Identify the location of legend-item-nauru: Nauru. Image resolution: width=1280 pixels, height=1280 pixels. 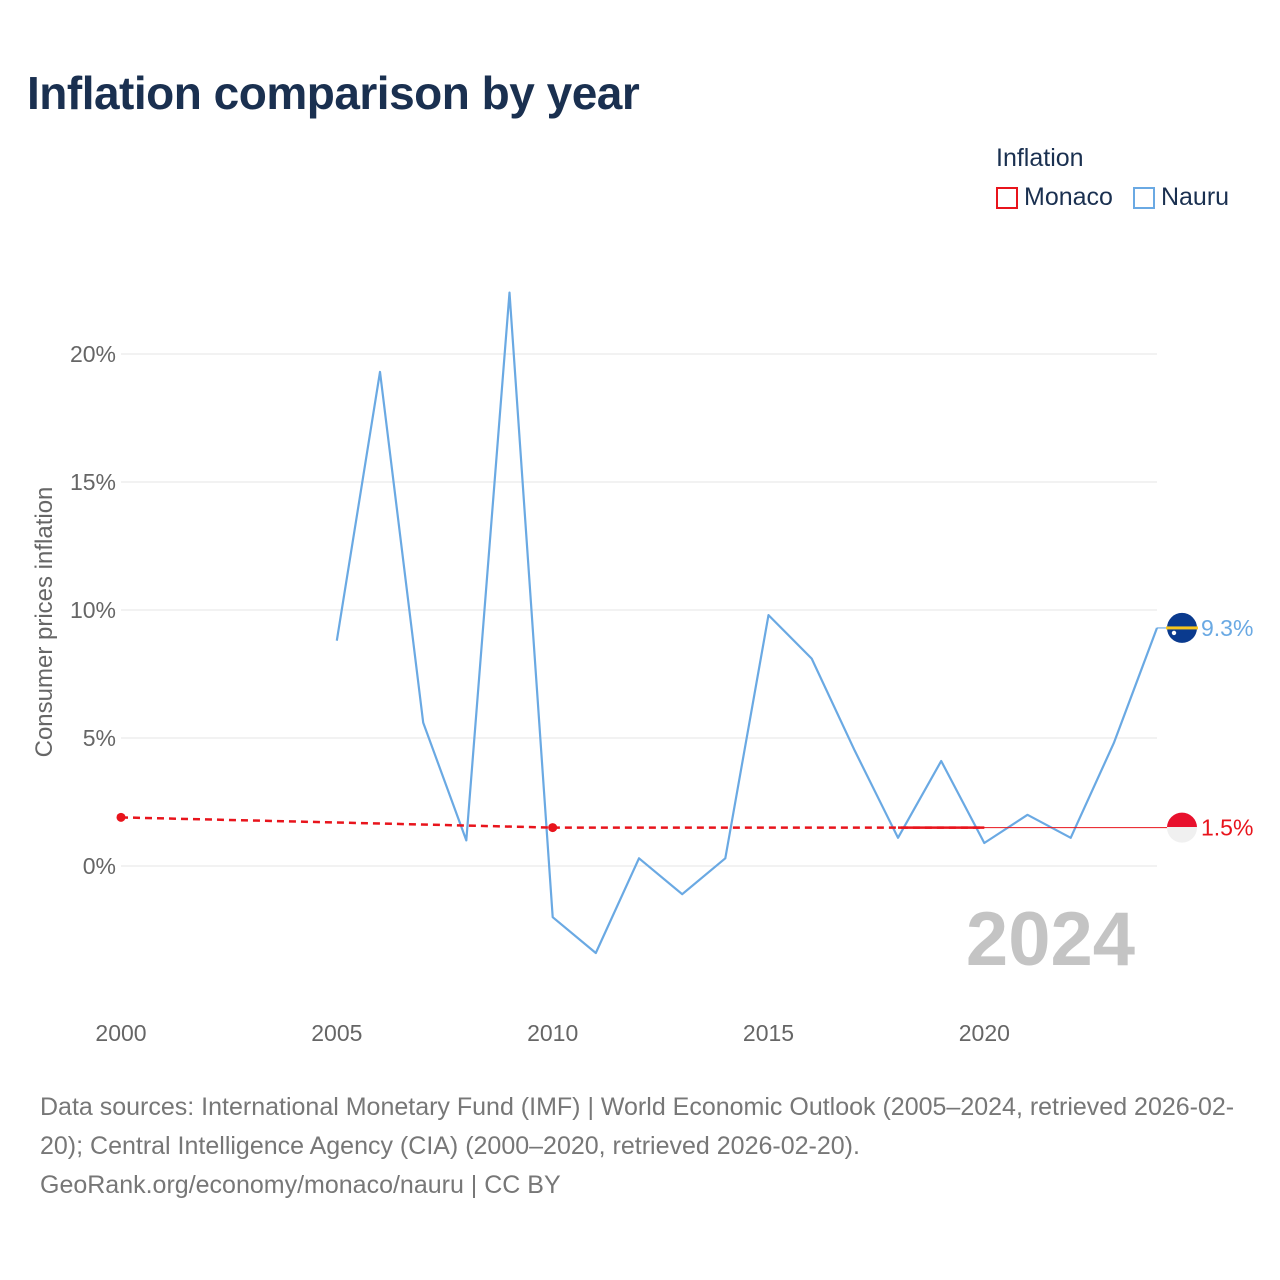
(1181, 197).